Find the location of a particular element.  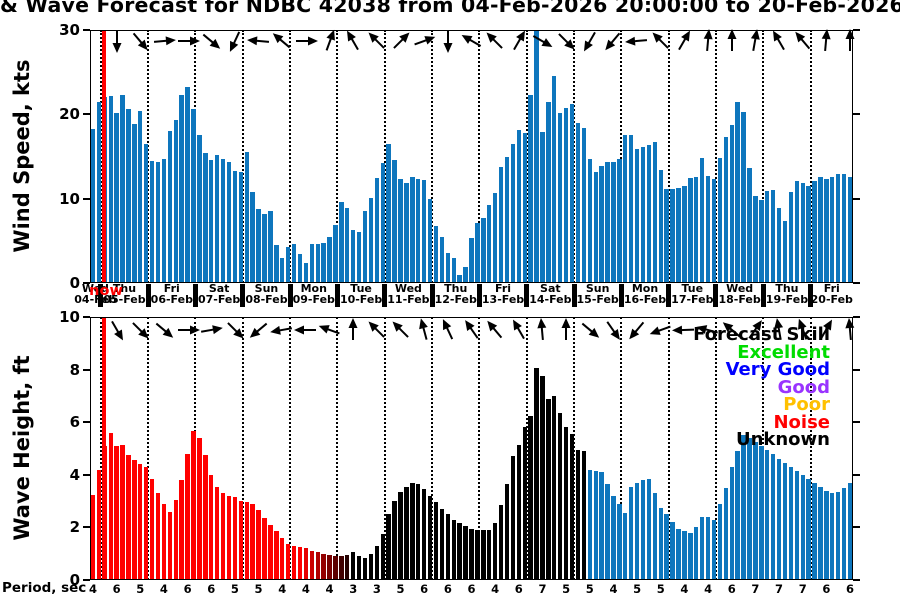

date-value: 10-Feb is located at coordinates (361, 299).